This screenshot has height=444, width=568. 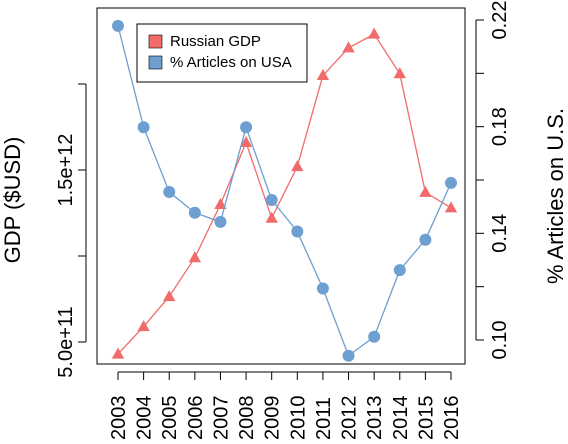 I want to click on x-tick-label: 2009, so click(x=273, y=418).